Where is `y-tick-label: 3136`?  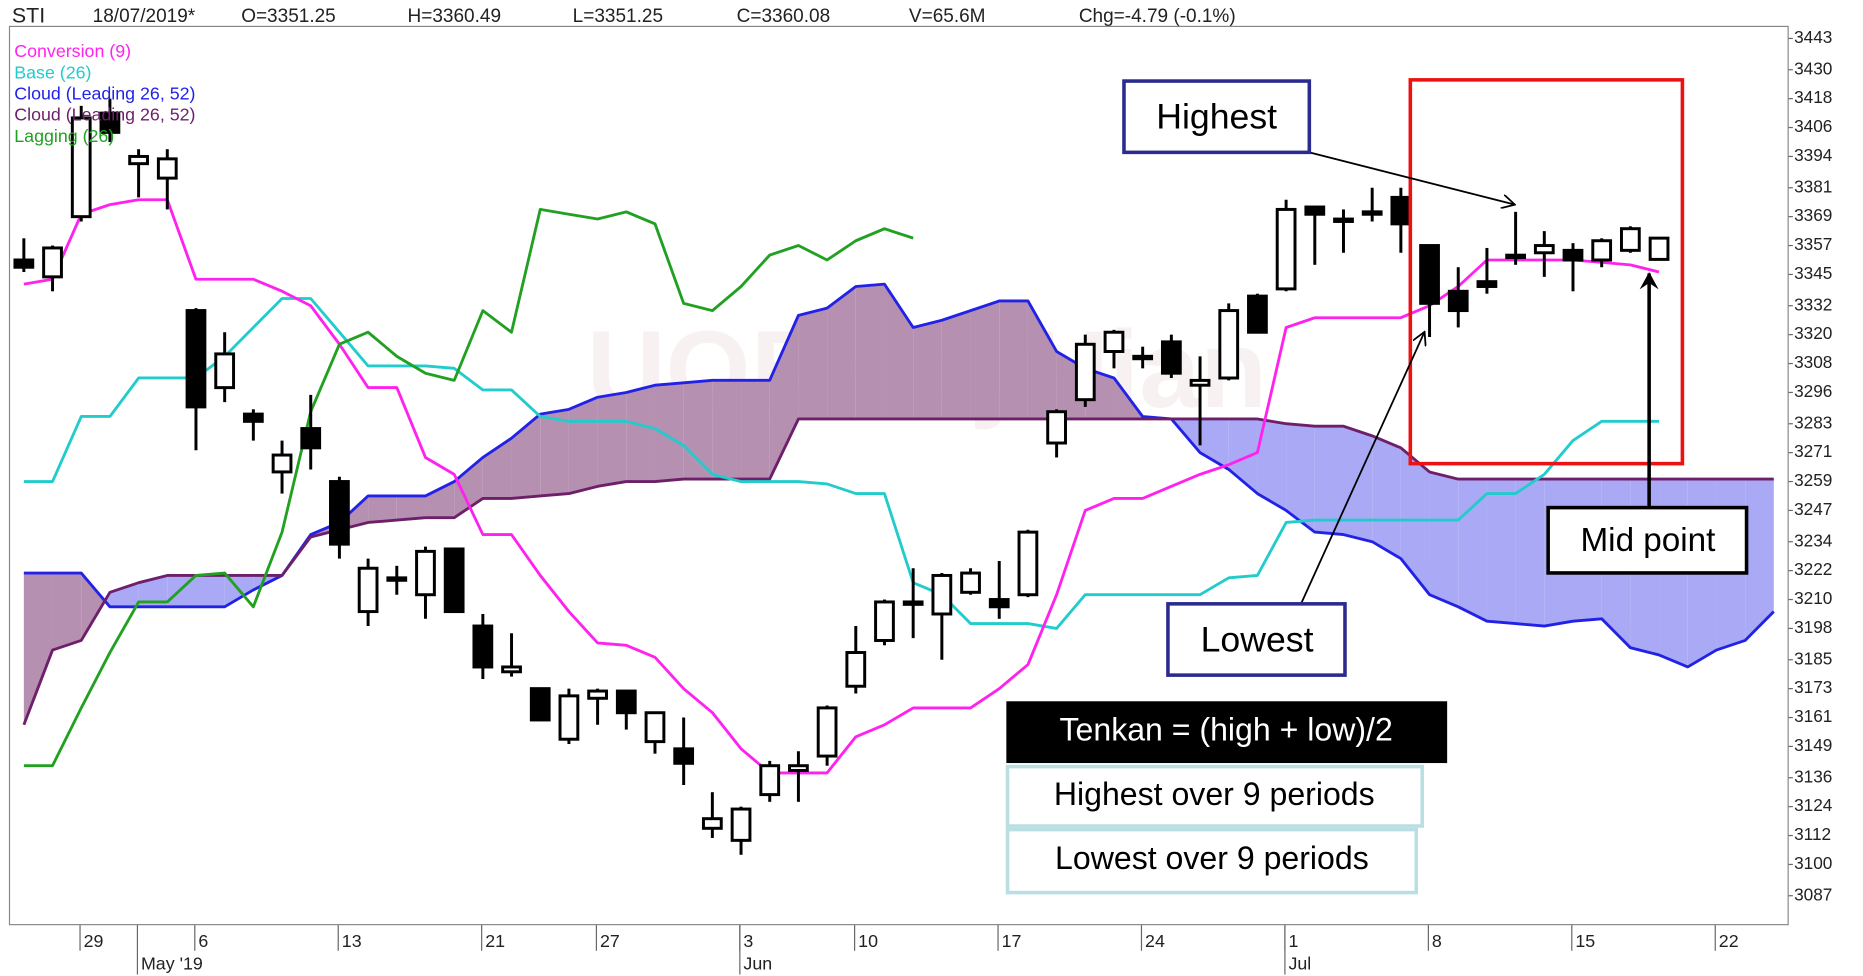 y-tick-label: 3136 is located at coordinates (1813, 776).